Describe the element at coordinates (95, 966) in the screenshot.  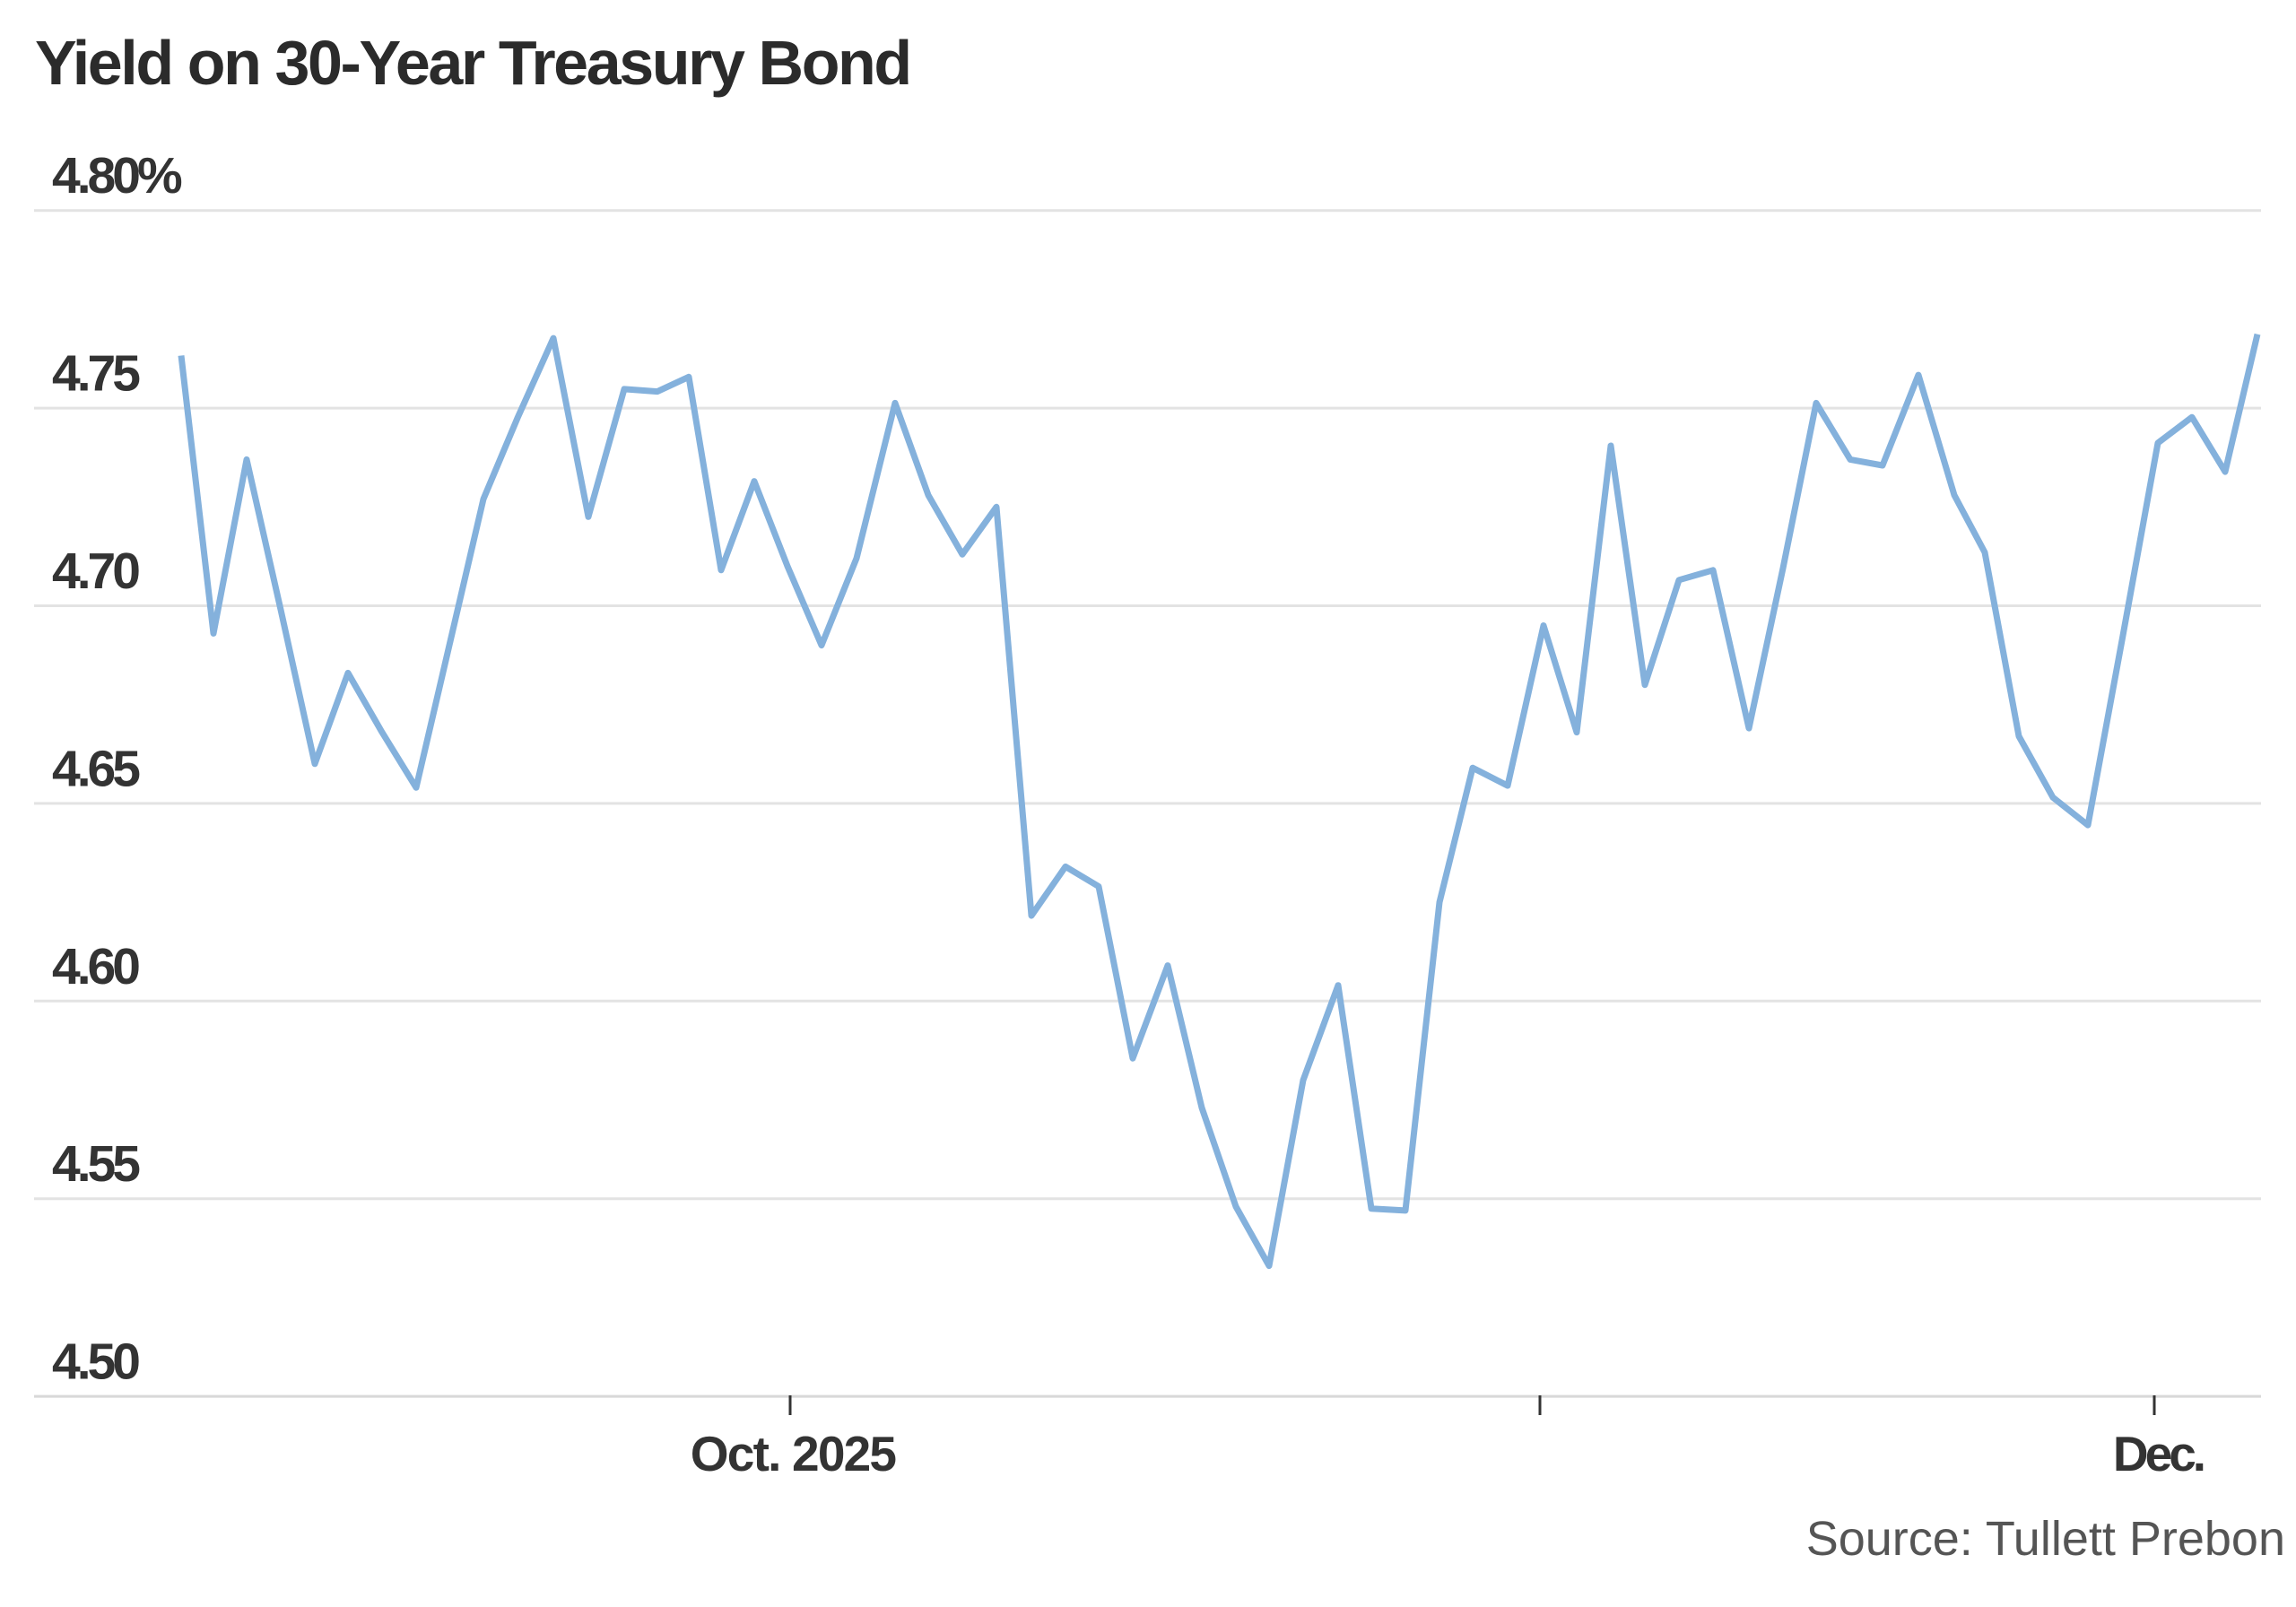
I see `svg-text: 4.60` at that location.